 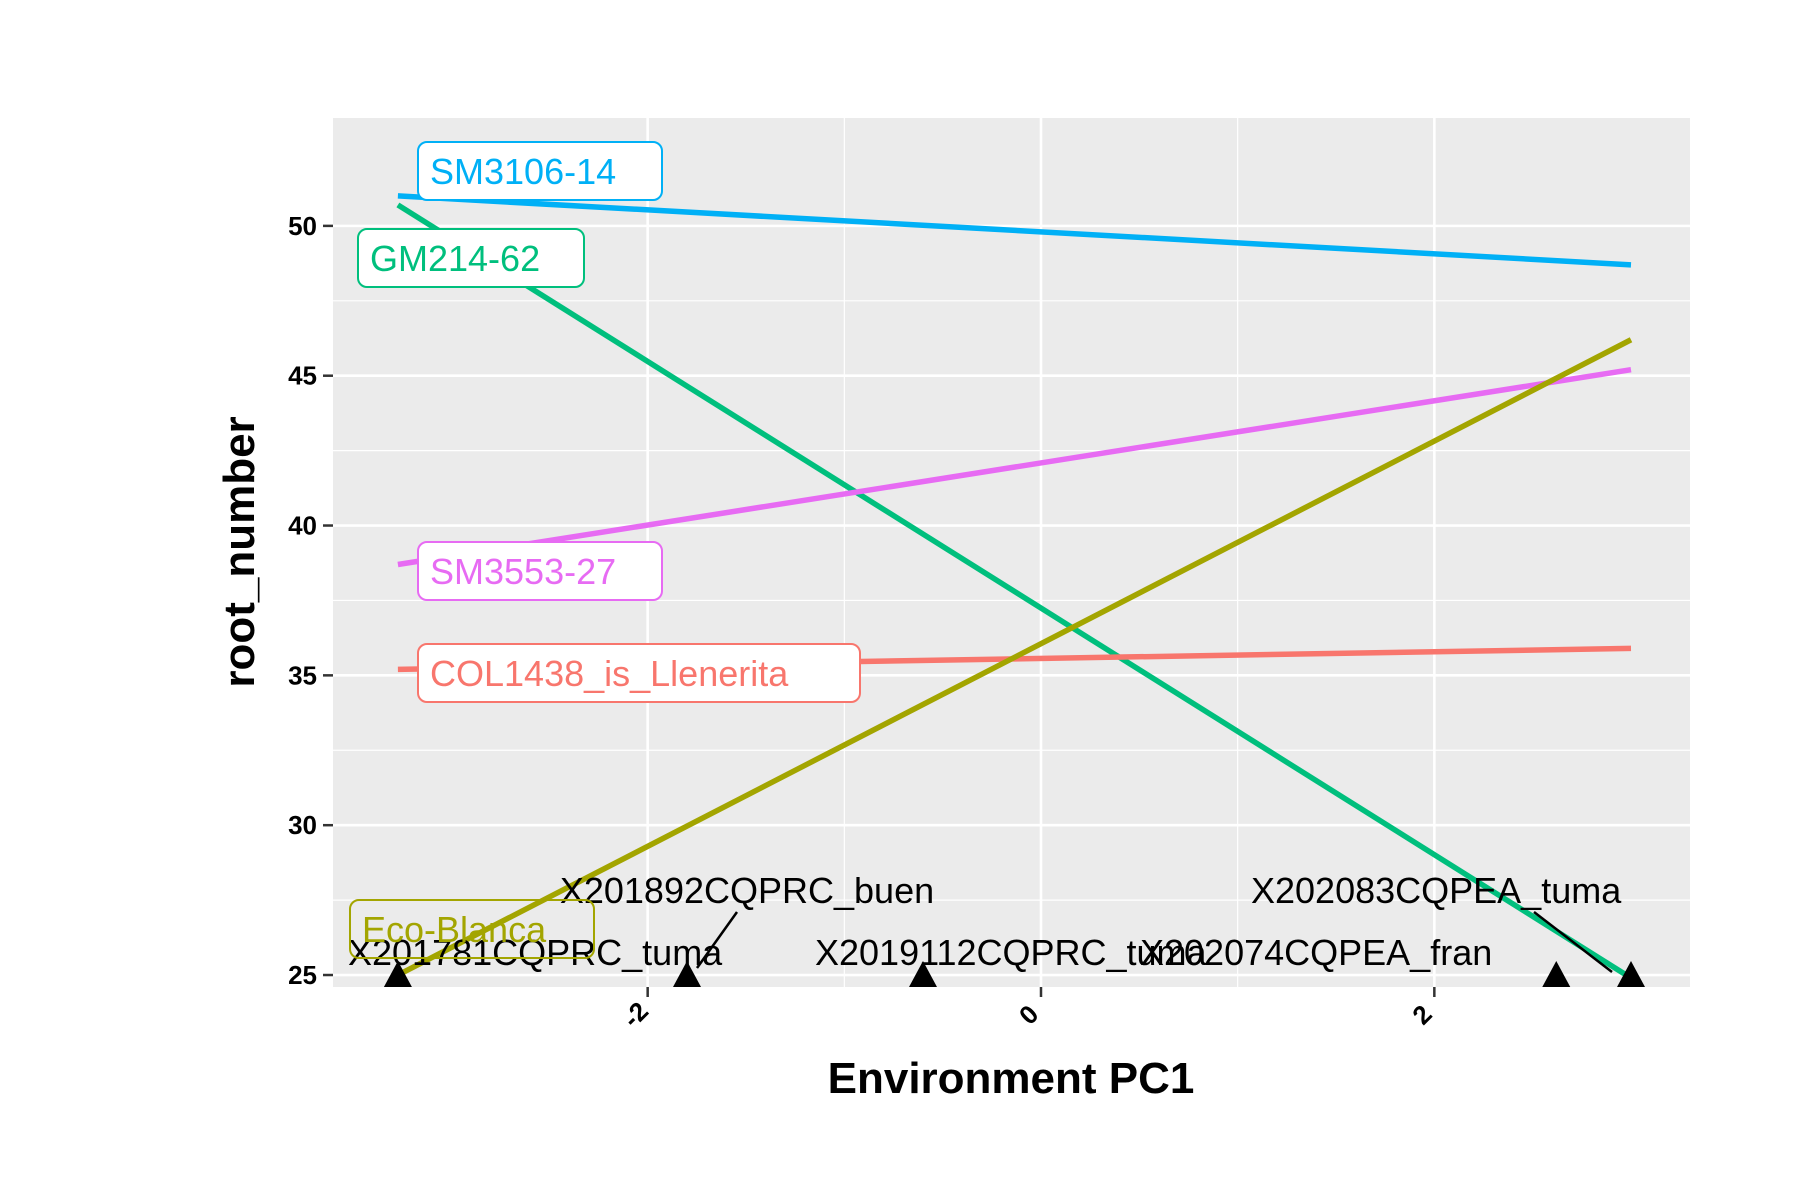 I want to click on x-axis: -2 0 2, so click(x=1027, y=1010).